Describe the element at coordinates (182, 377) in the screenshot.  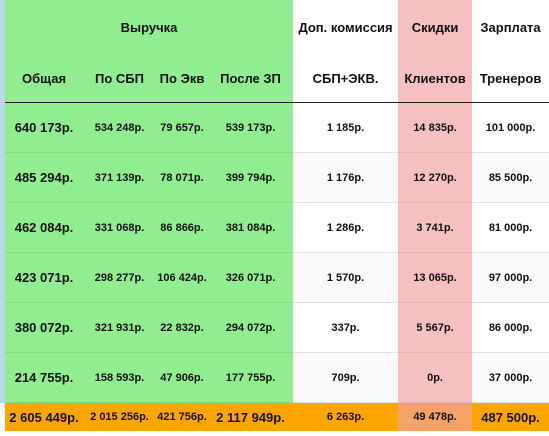
I see `cell-acq: 47 906р.` at that location.